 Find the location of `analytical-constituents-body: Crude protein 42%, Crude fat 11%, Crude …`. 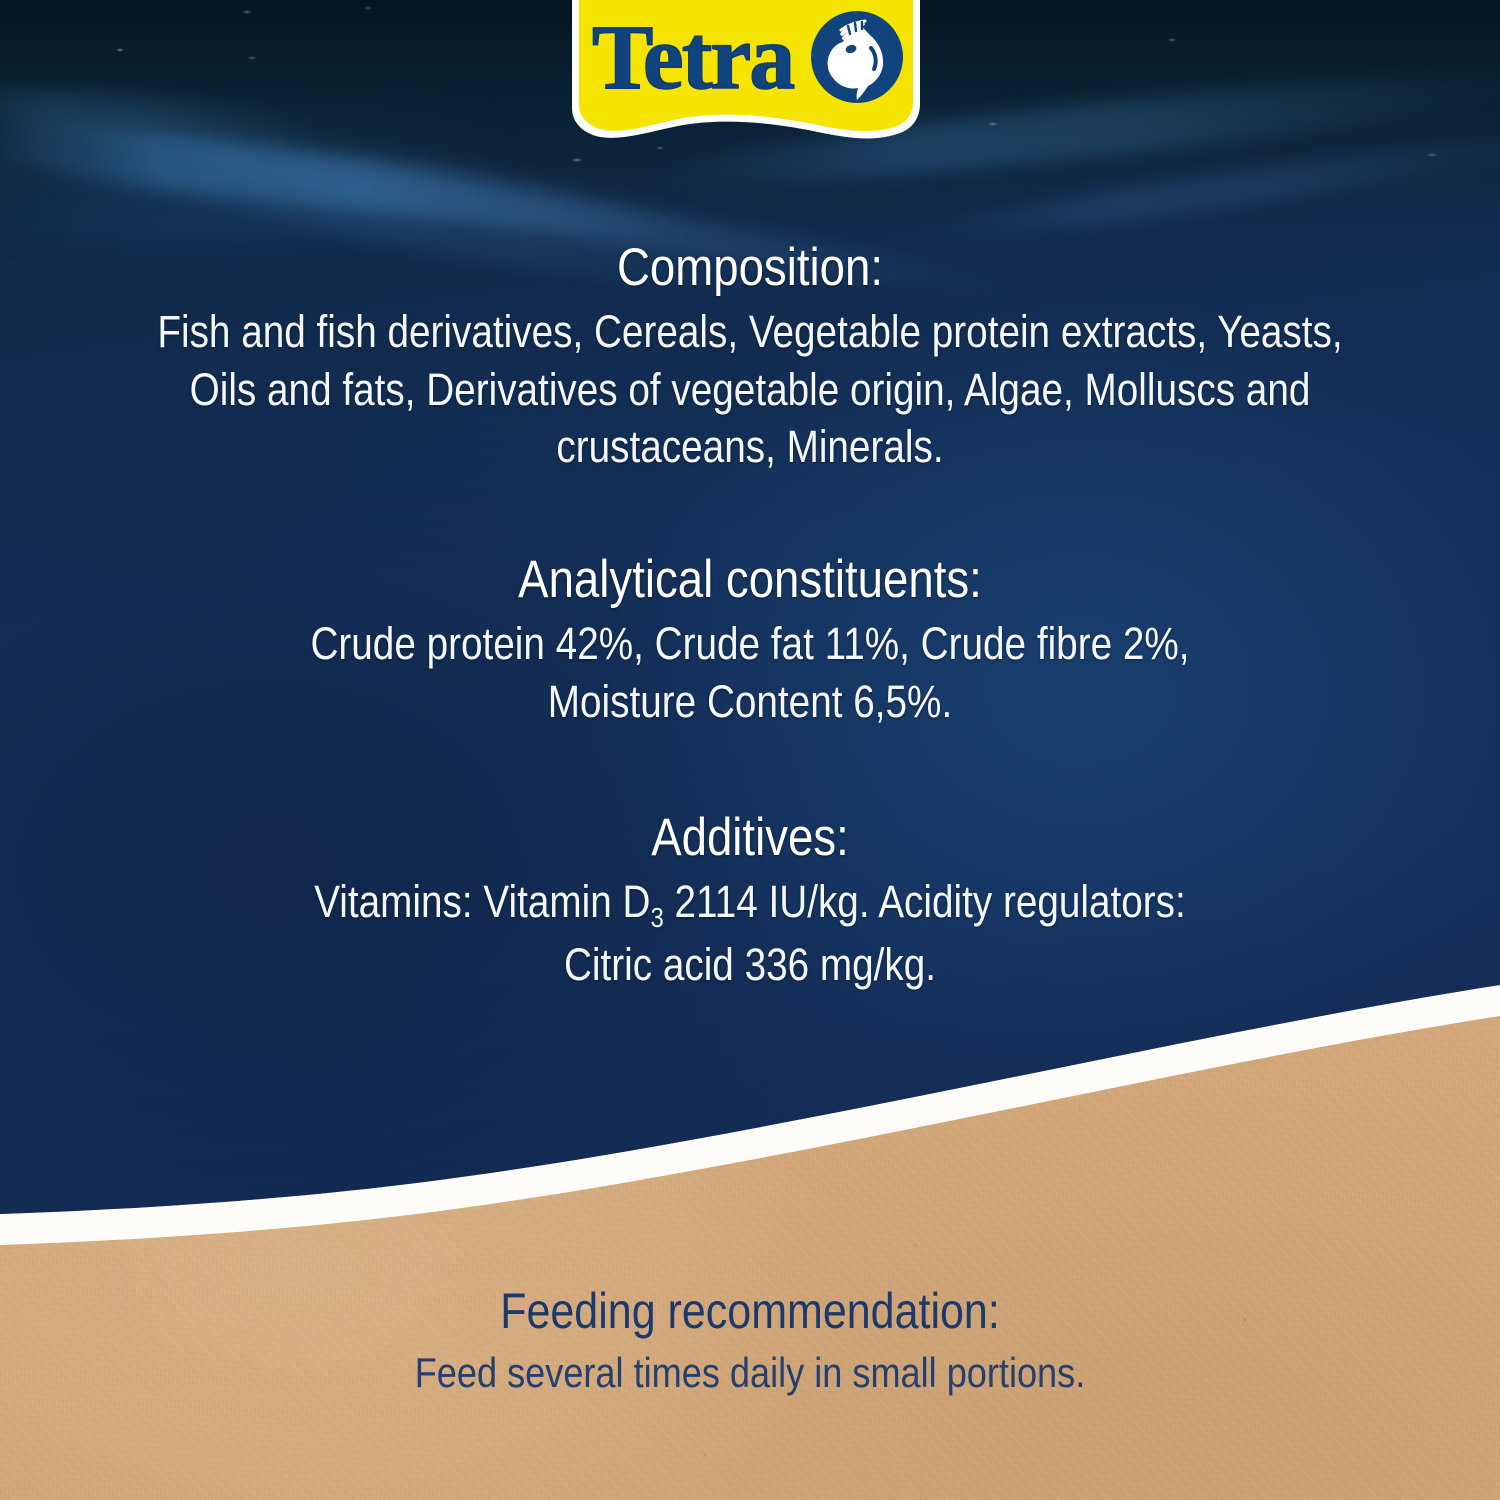

analytical-constituents-body: Crude protein 42%, Crude fat 11%, Crude … is located at coordinates (750, 672).